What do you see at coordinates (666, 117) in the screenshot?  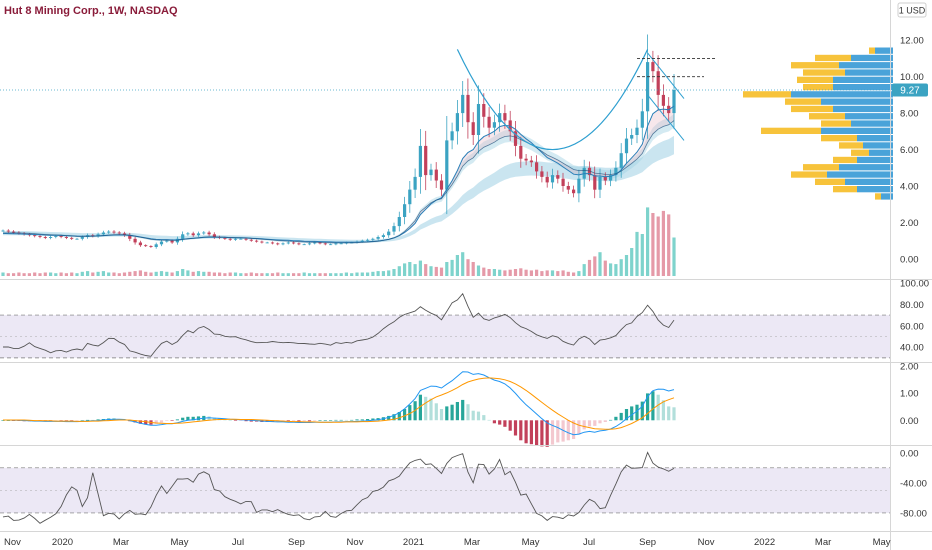 I see `pennant-lower-line` at bounding box center [666, 117].